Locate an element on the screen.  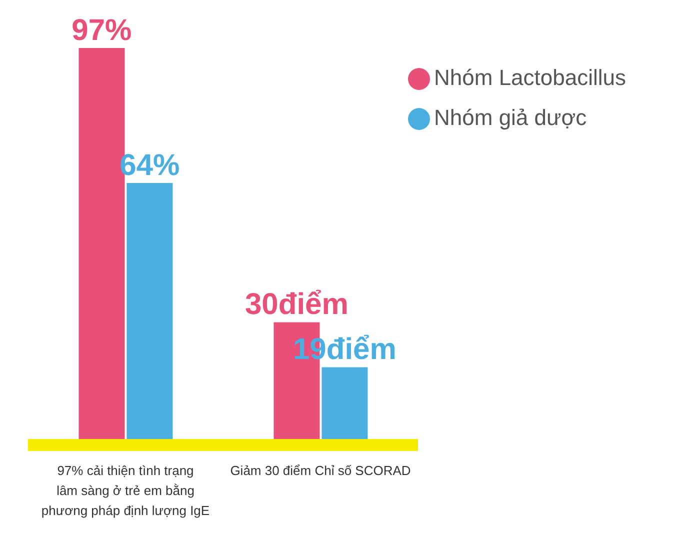
x-tick-label: 97% cải thiện tình trạng lâm sàng ở trẻ em bằng phương pháp định lượng IgE is located at coordinates (125, 490).